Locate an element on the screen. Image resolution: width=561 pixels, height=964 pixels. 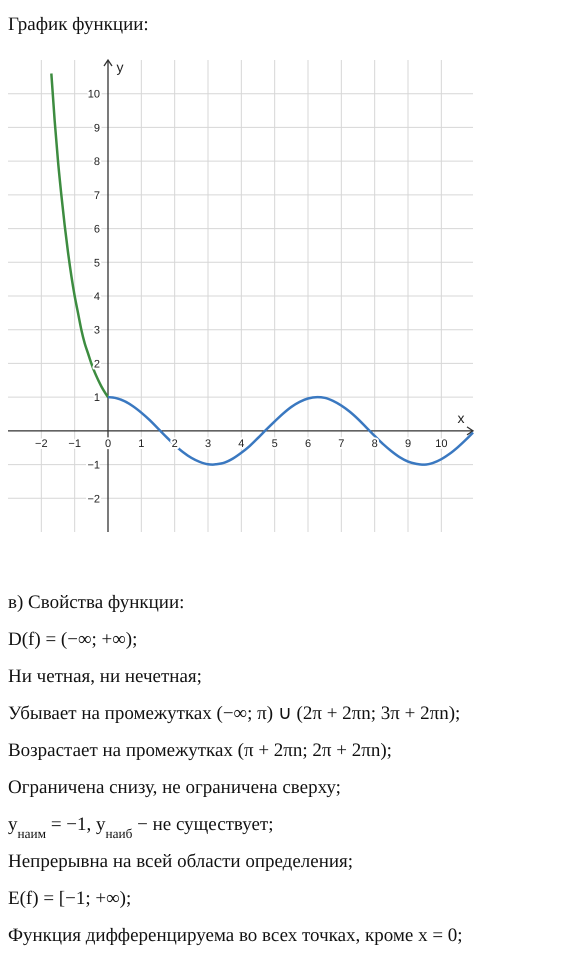
text: Возрастает на промежутках (π + 2πn; 2π + 2πn); is located at coordinates (200, 750).